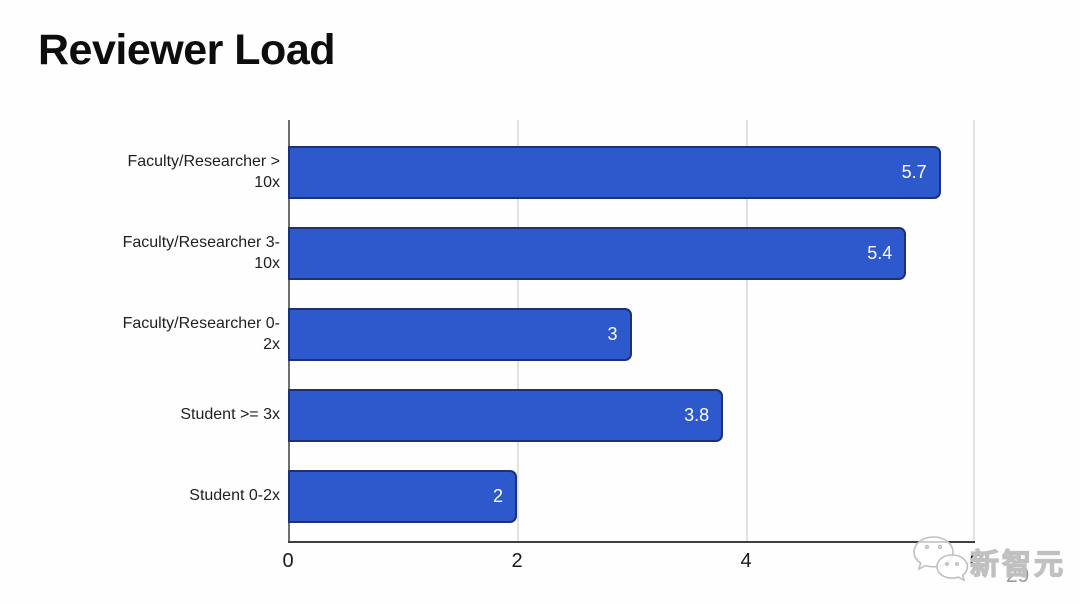 This screenshot has height=604, width=1080. I want to click on bar-track: 3.8, so click(631, 415).